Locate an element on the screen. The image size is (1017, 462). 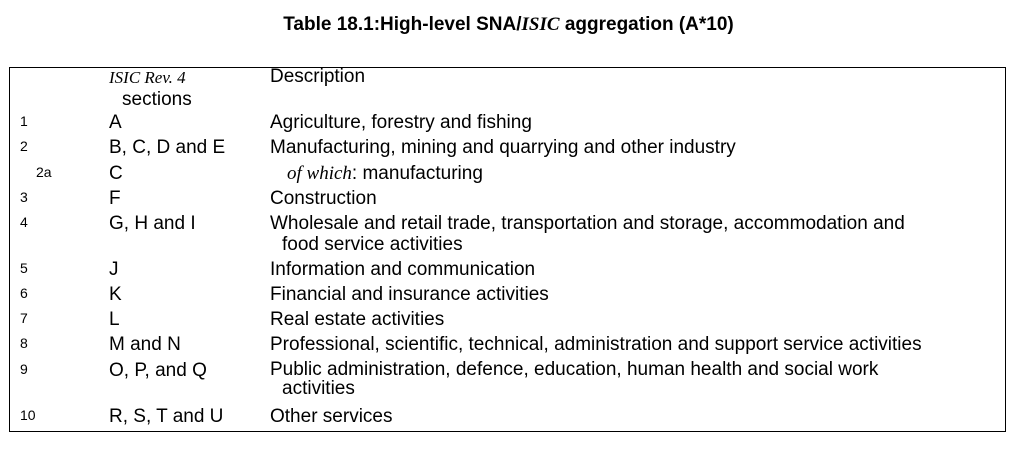
row-number: 4 is located at coordinates (24, 222).